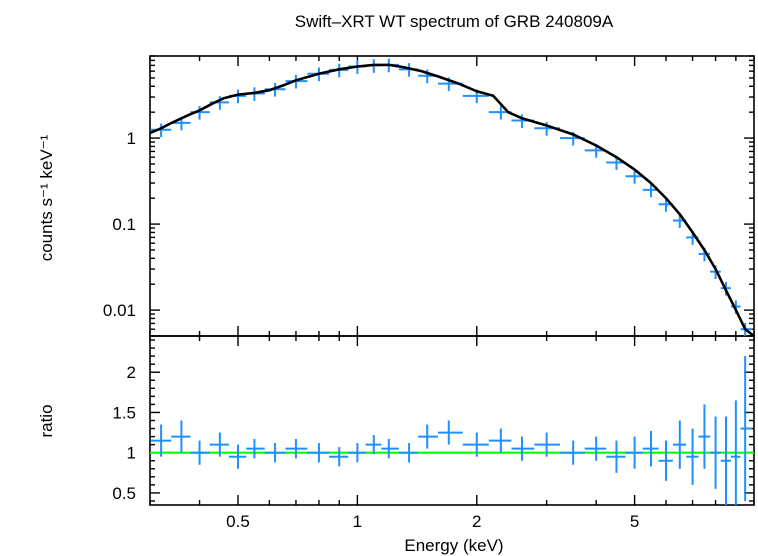  What do you see at coordinates (131, 372) in the screenshot?
I see `ratio-y-tick-label: 2` at bounding box center [131, 372].